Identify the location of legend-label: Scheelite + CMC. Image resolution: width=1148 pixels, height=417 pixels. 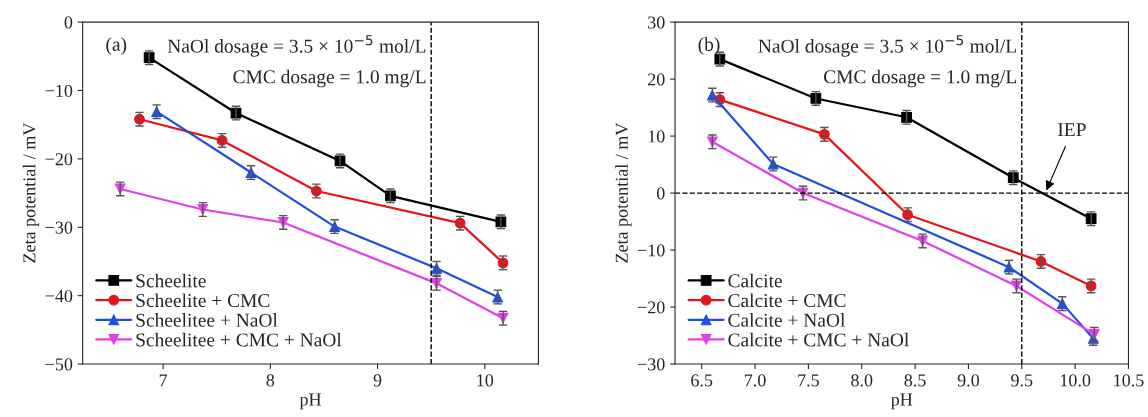
(203, 300).